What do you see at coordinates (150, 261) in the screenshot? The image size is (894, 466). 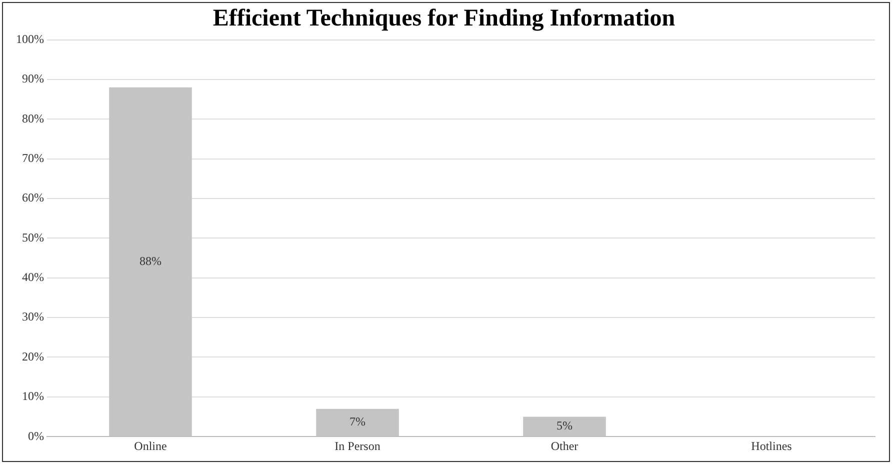 I see `data-label: 88%` at bounding box center [150, 261].